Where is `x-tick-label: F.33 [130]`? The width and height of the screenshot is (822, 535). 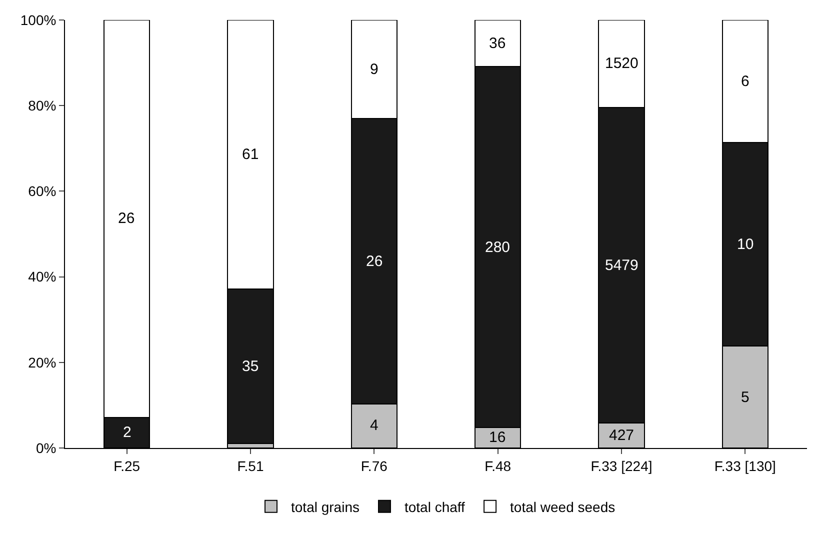
x-tick-label: F.33 [130] is located at coordinates (745, 466).